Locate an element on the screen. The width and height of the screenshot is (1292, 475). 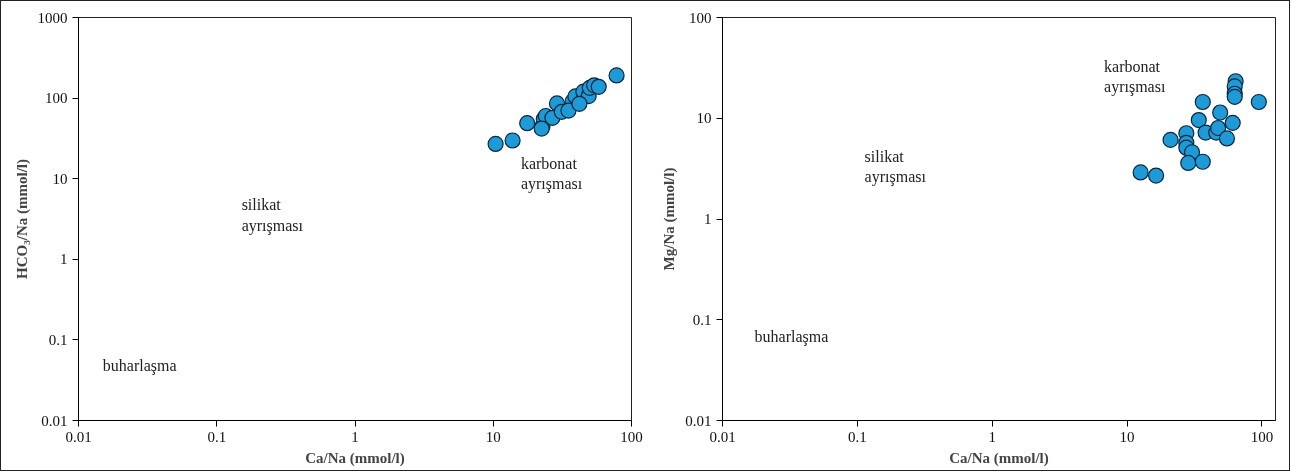
y-tick-label: 1000 is located at coordinates (52, 17).